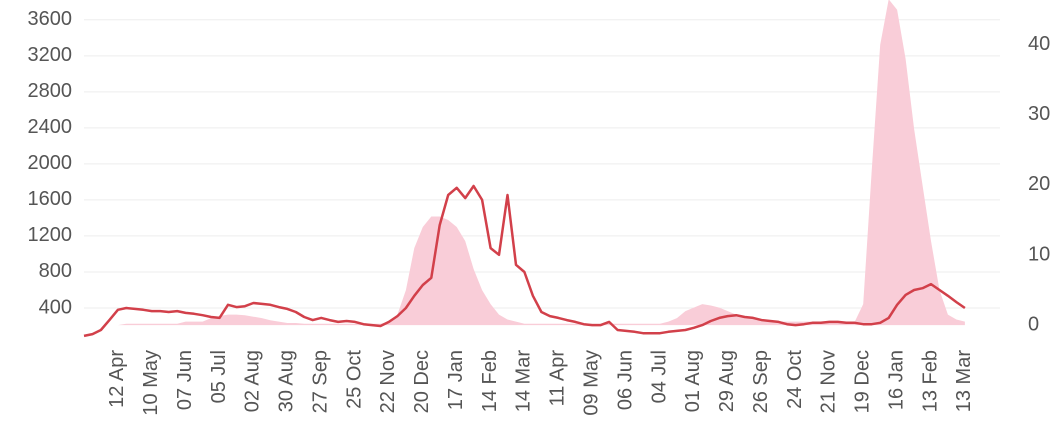  What do you see at coordinates (761, 381) in the screenshot?
I see `x-tick-label: 26 Sep` at bounding box center [761, 381].